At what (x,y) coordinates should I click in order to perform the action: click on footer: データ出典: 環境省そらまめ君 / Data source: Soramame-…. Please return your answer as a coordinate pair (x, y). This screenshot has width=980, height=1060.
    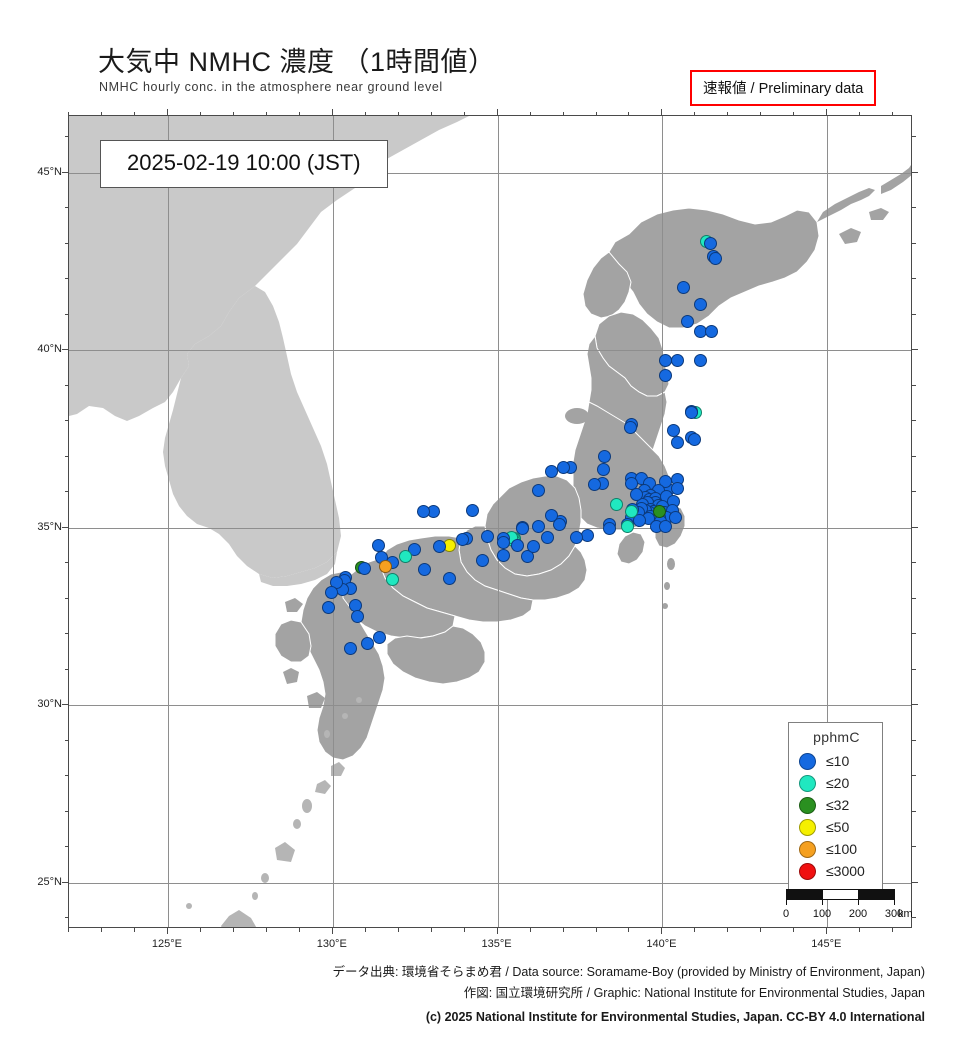
    Looking at the image, I should click on (462, 995).